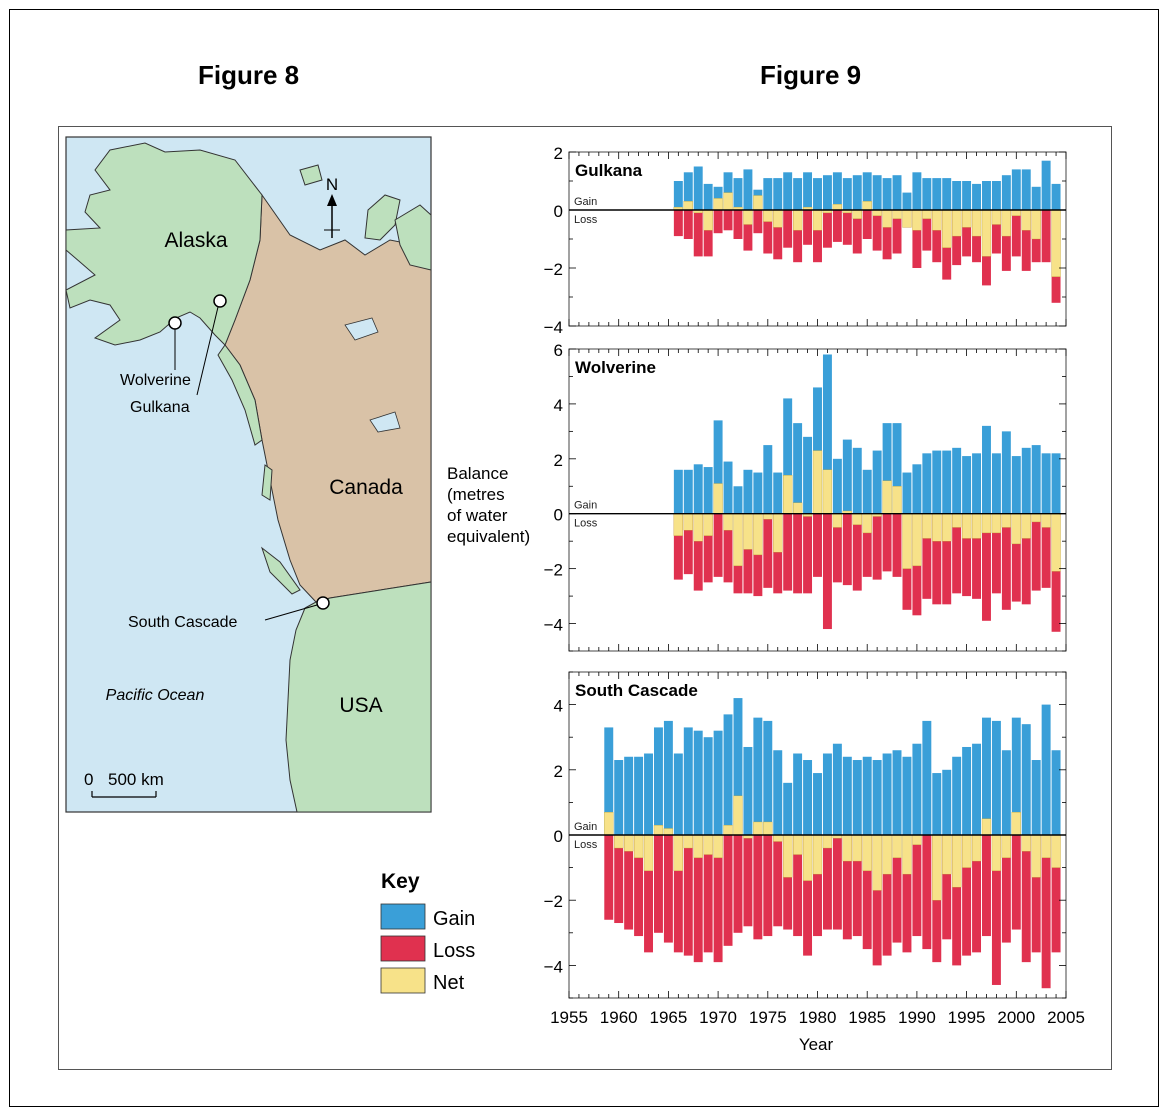 The image size is (1170, 1119). Describe the element at coordinates (805, 496) in the screenshot. I see `wolverine-chart: 6 4 2 0 −2 −4 Wolverine Gain Loss` at that location.